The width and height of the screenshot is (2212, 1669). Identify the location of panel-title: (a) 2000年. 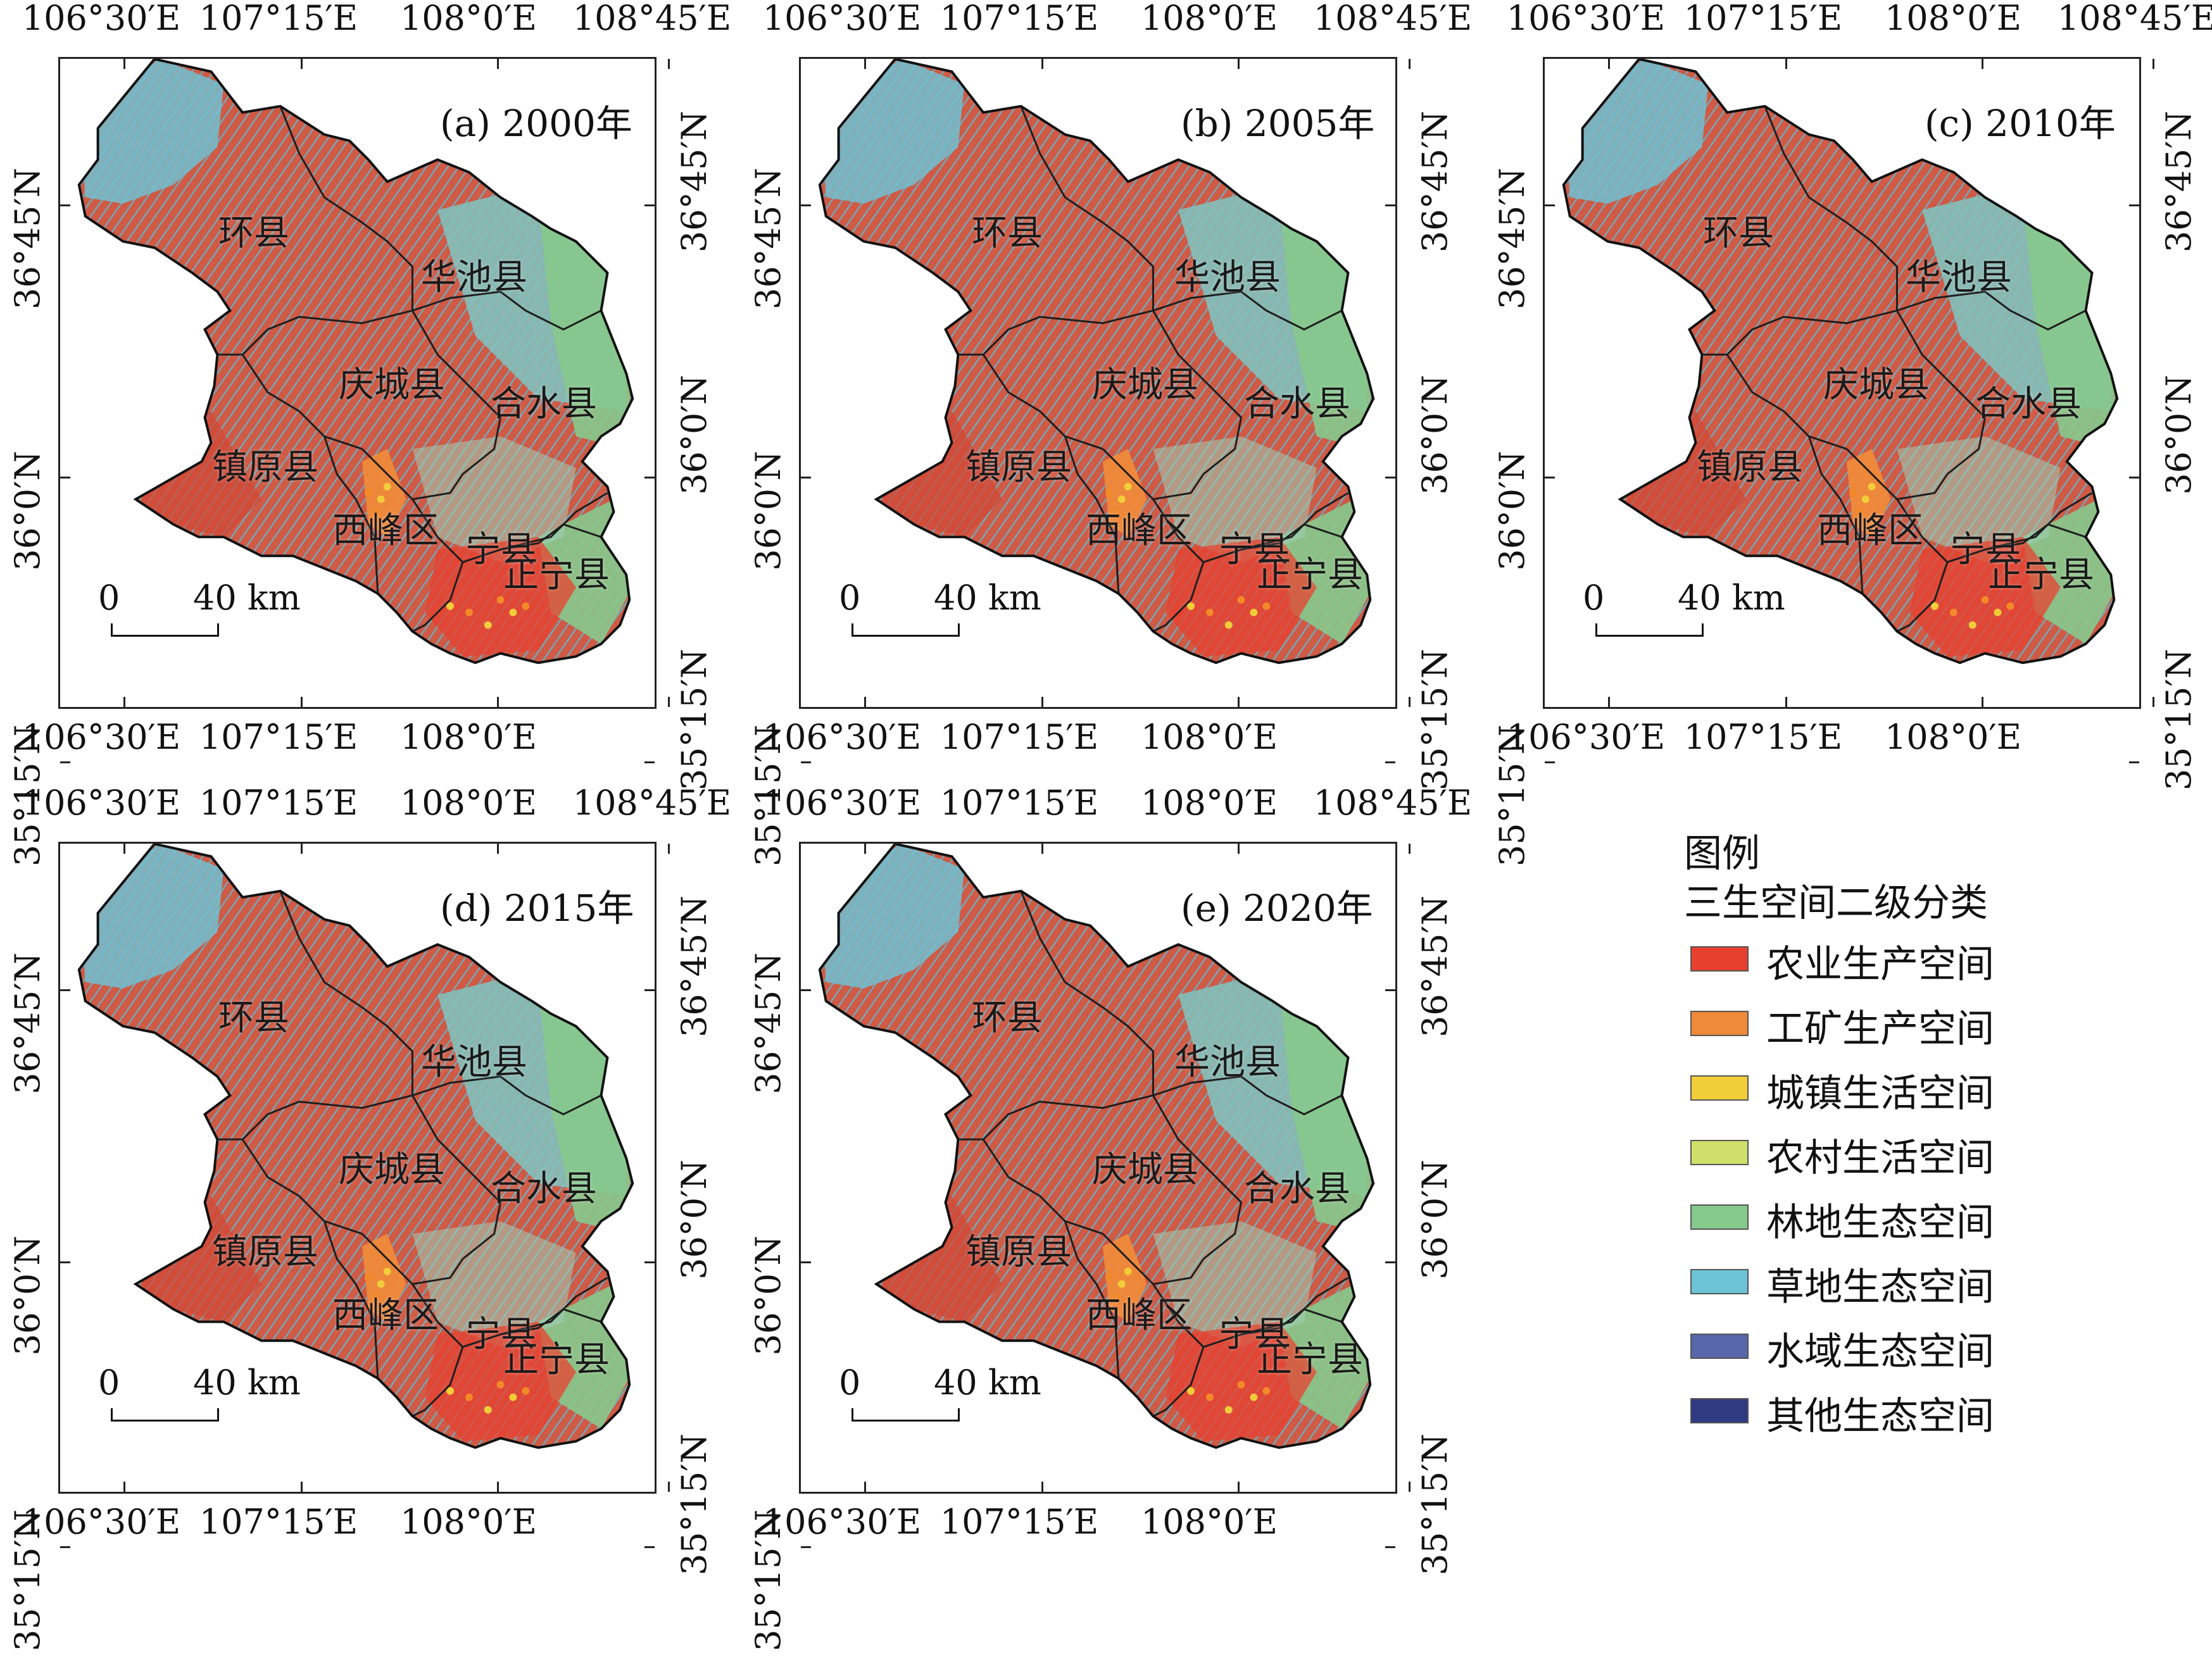
(536, 123).